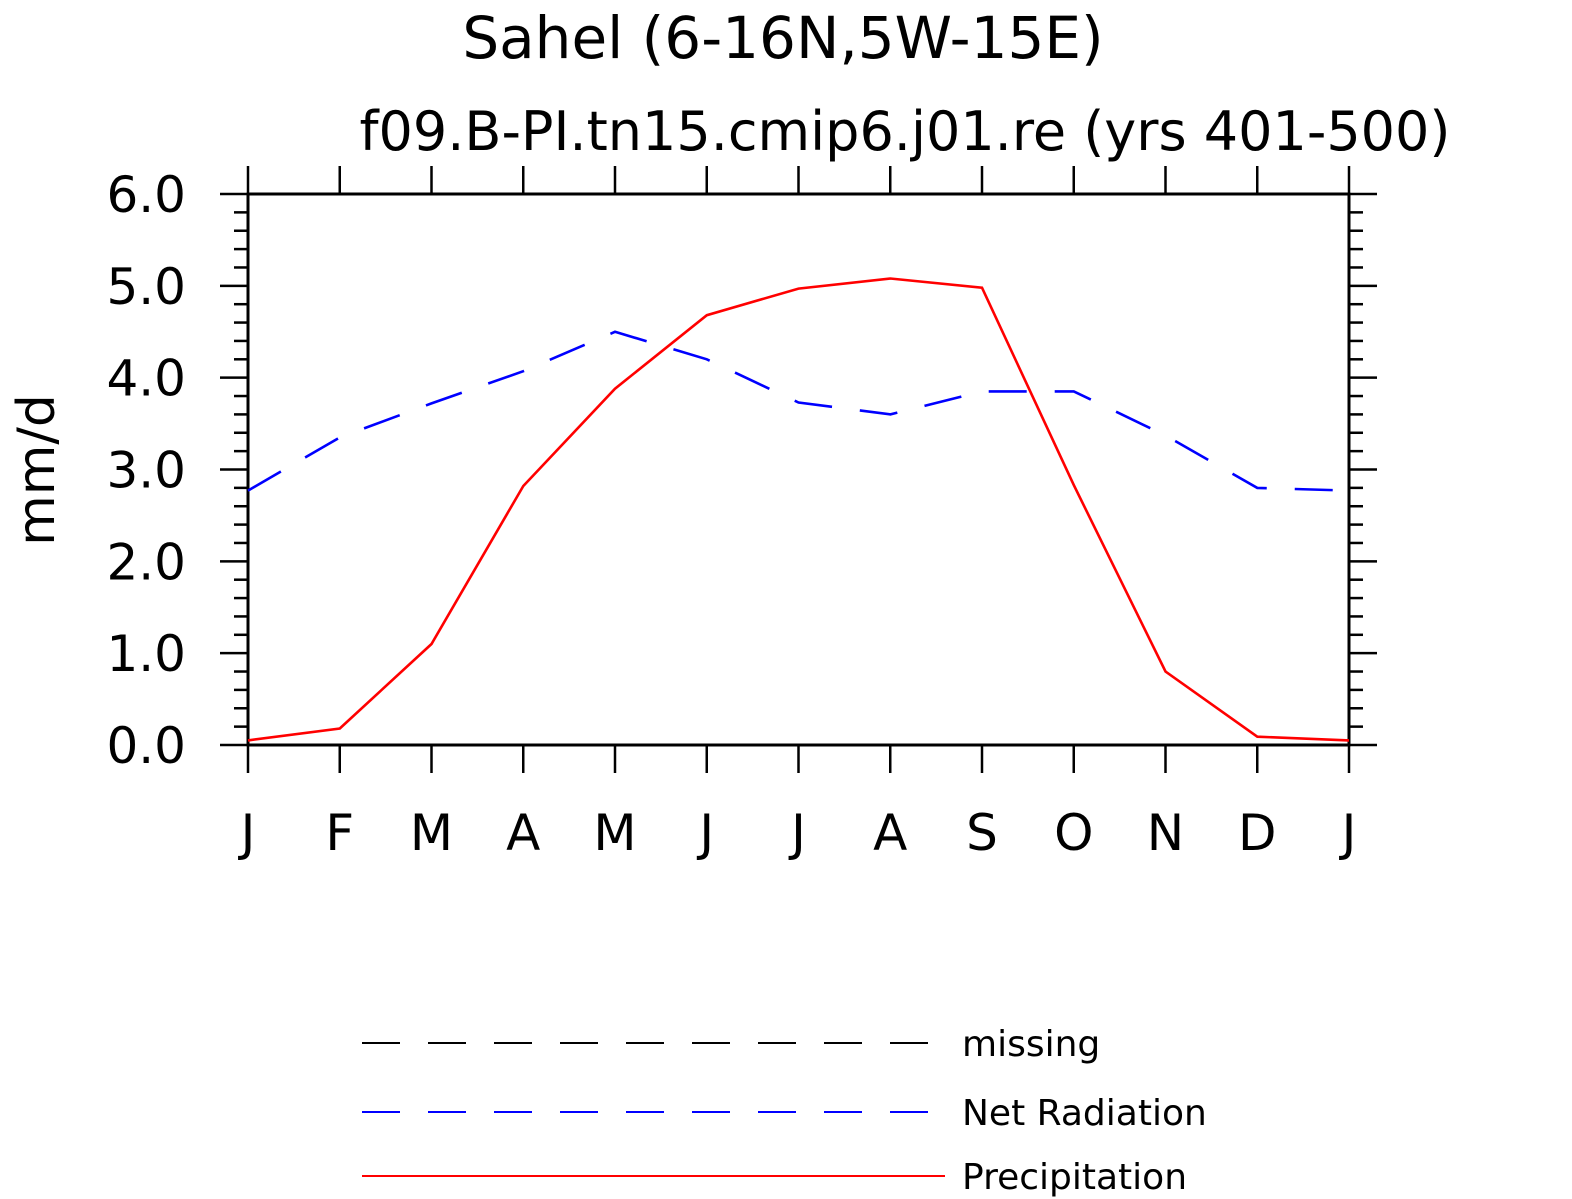 The image size is (1572, 1199). Describe the element at coordinates (1074, 1177) in the screenshot. I see `legend-label: Precipitation` at that location.